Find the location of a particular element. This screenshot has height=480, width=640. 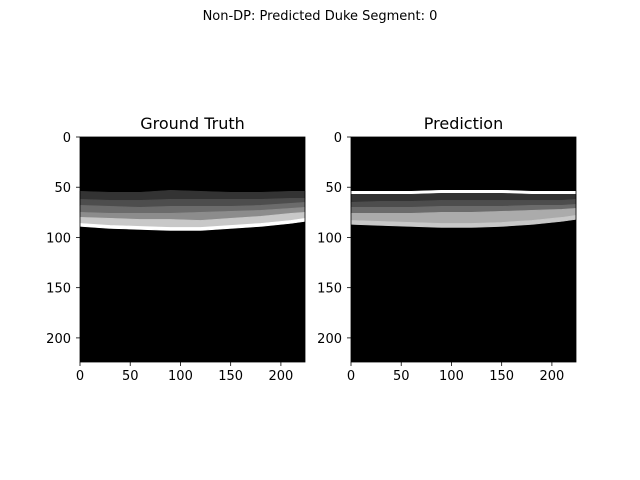

prediction-x-tick-label: 100 is located at coordinates (451, 376).